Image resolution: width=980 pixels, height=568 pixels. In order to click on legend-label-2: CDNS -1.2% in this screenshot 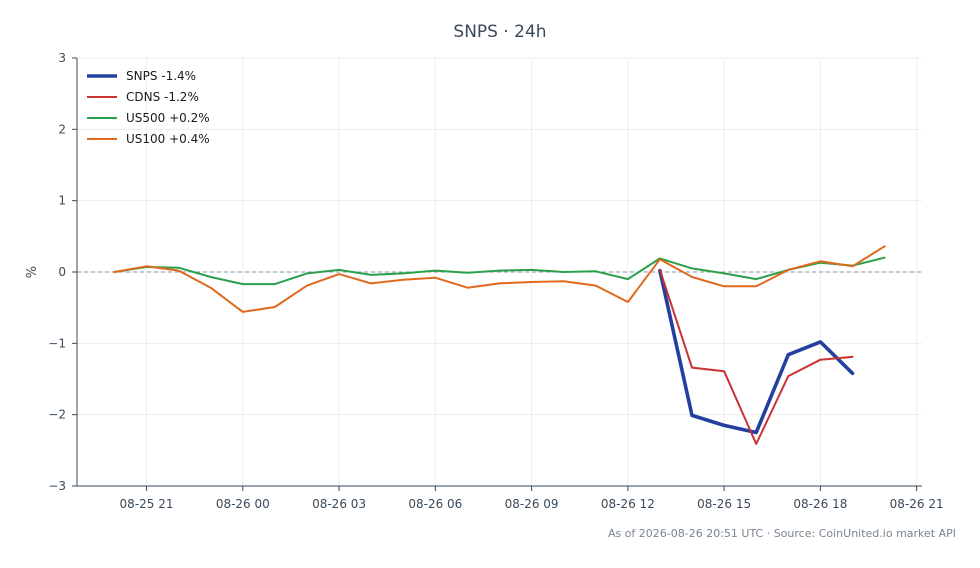, I will do `click(162, 97)`.